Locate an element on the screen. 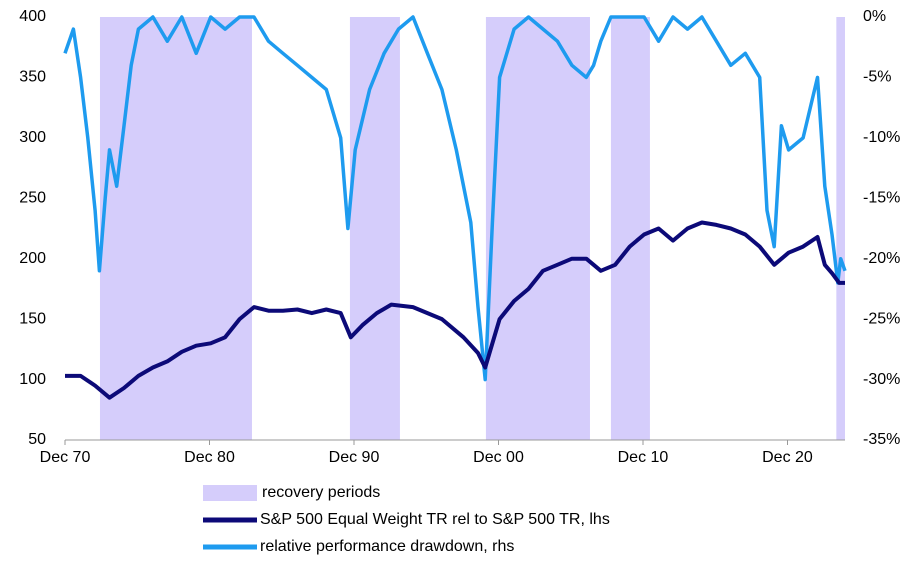 The image size is (914, 565). y-tick-label: 50 is located at coordinates (37, 439).